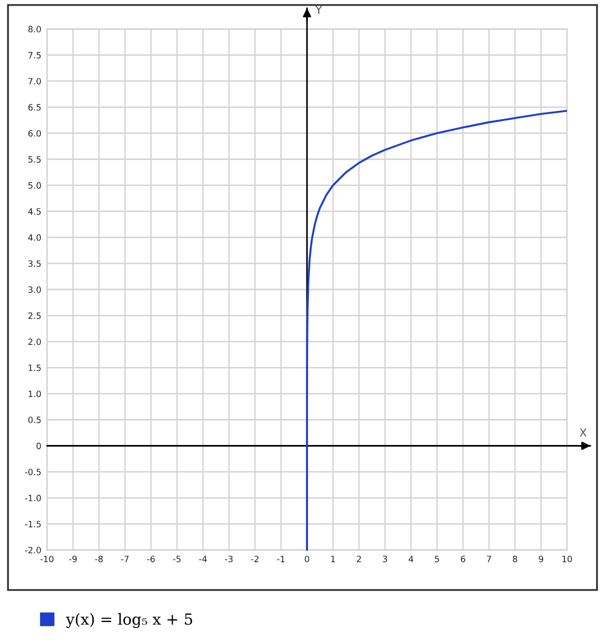 The height and width of the screenshot is (643, 600). I want to click on y-tick-label: -1.5, so click(33, 524).